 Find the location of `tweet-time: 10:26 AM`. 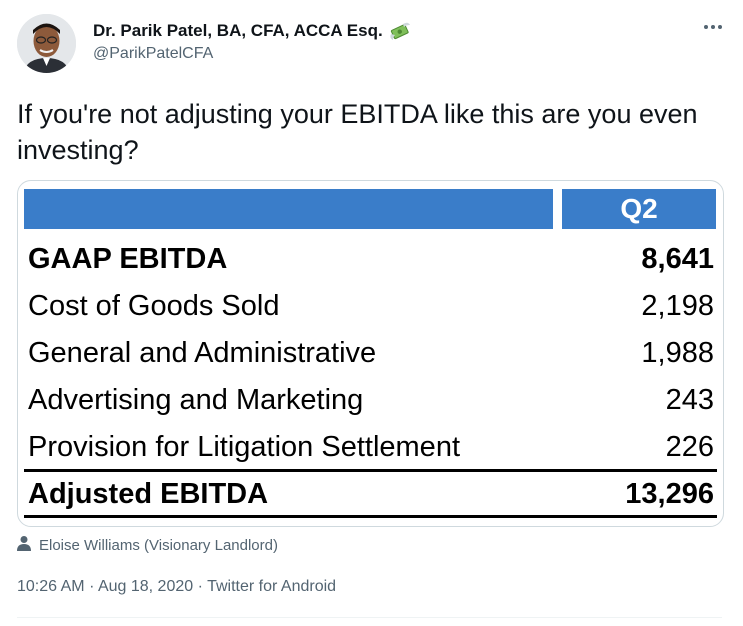

tweet-time: 10:26 AM is located at coordinates (51, 586).